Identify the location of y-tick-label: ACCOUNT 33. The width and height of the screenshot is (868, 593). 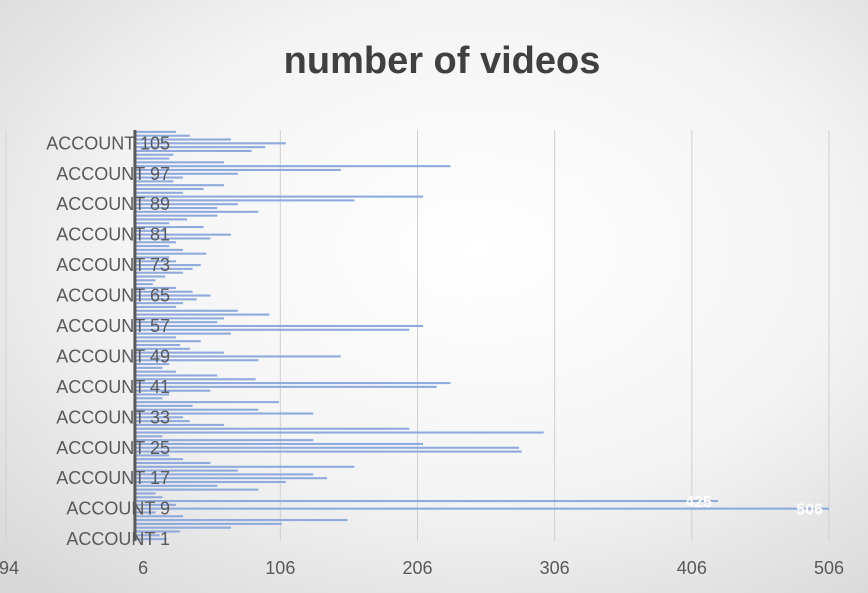
(113, 417).